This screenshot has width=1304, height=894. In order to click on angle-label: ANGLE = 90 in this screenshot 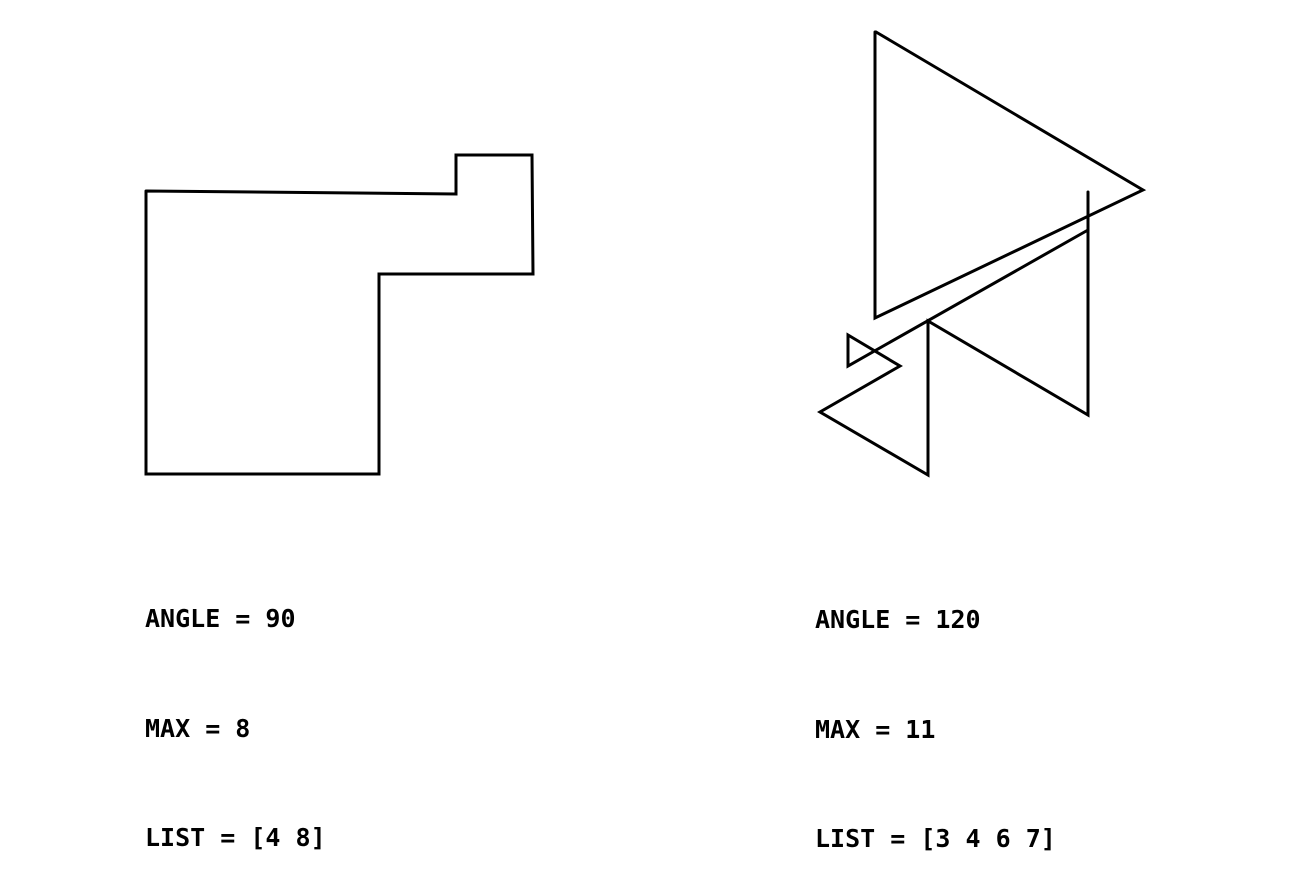, I will do `click(220, 618)`.